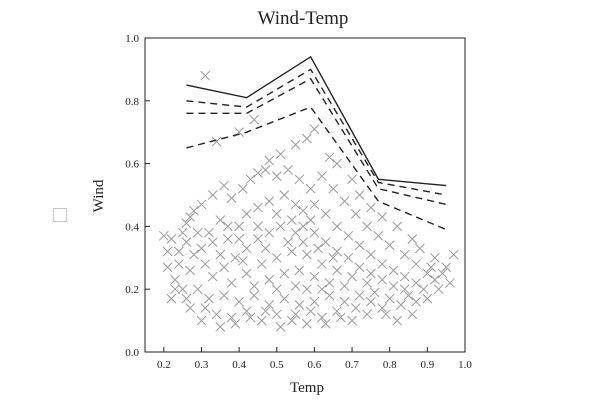 This screenshot has width=600, height=404. What do you see at coordinates (427, 365) in the screenshot?
I see `x-tick-label: 0.9` at bounding box center [427, 365].